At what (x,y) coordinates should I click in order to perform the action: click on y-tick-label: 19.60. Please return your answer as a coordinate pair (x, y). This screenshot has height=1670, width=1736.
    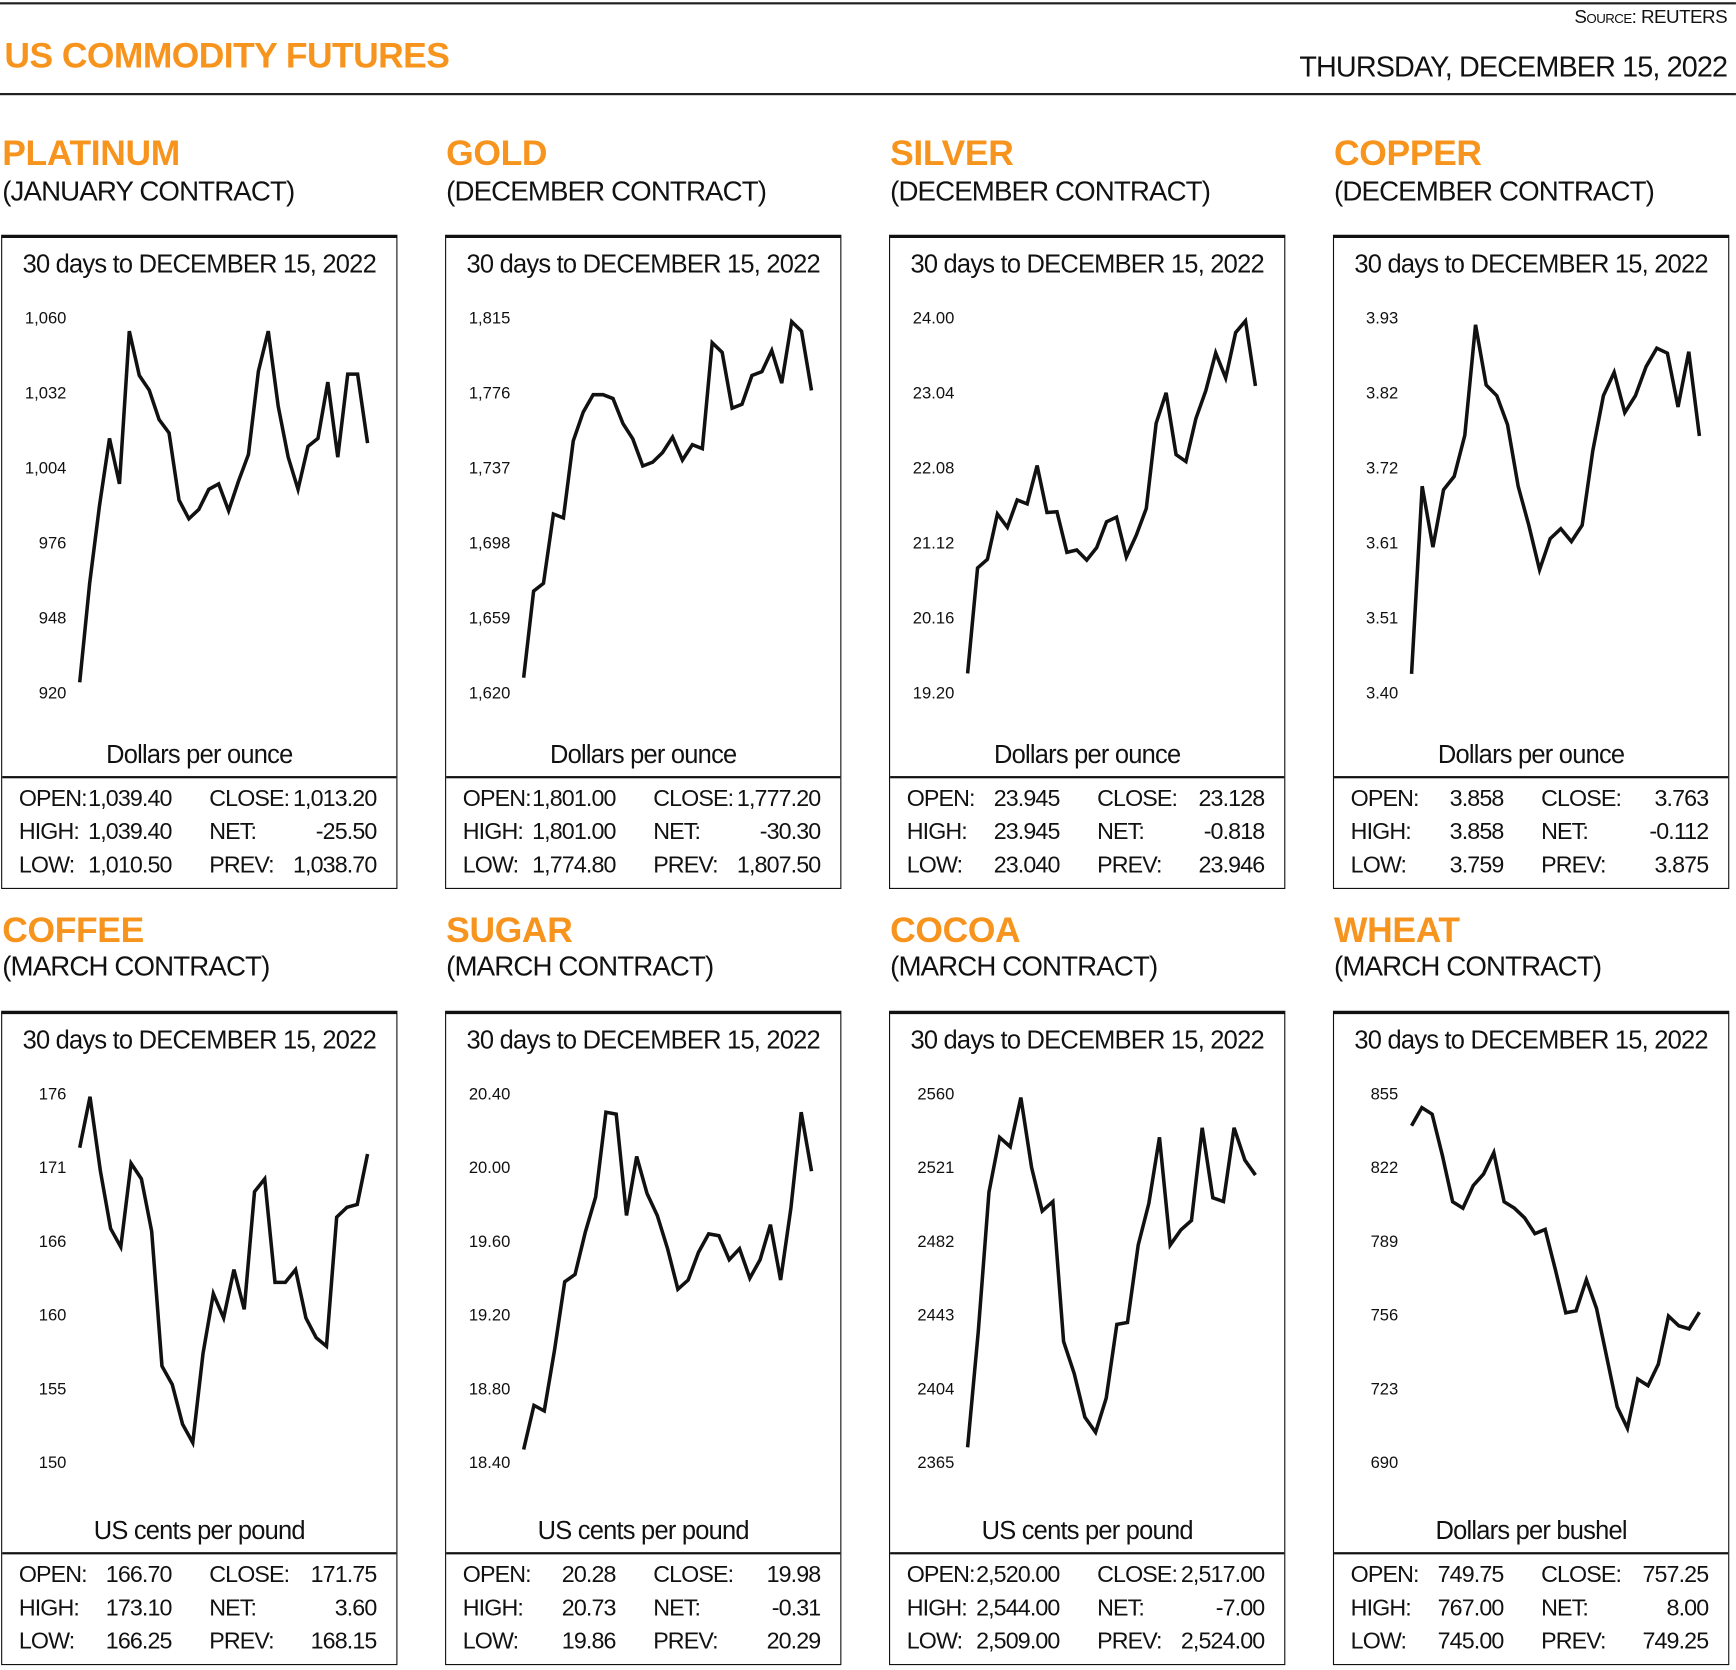
    Looking at the image, I should click on (490, 1241).